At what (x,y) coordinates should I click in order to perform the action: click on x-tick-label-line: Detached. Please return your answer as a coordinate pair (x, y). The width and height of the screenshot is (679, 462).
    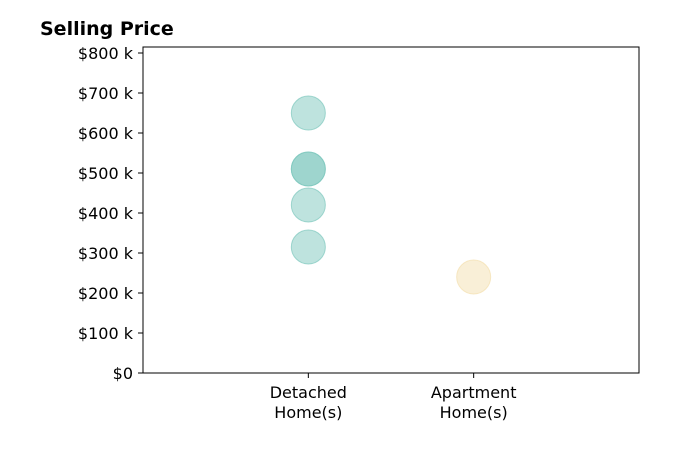
    Looking at the image, I should click on (308, 392).